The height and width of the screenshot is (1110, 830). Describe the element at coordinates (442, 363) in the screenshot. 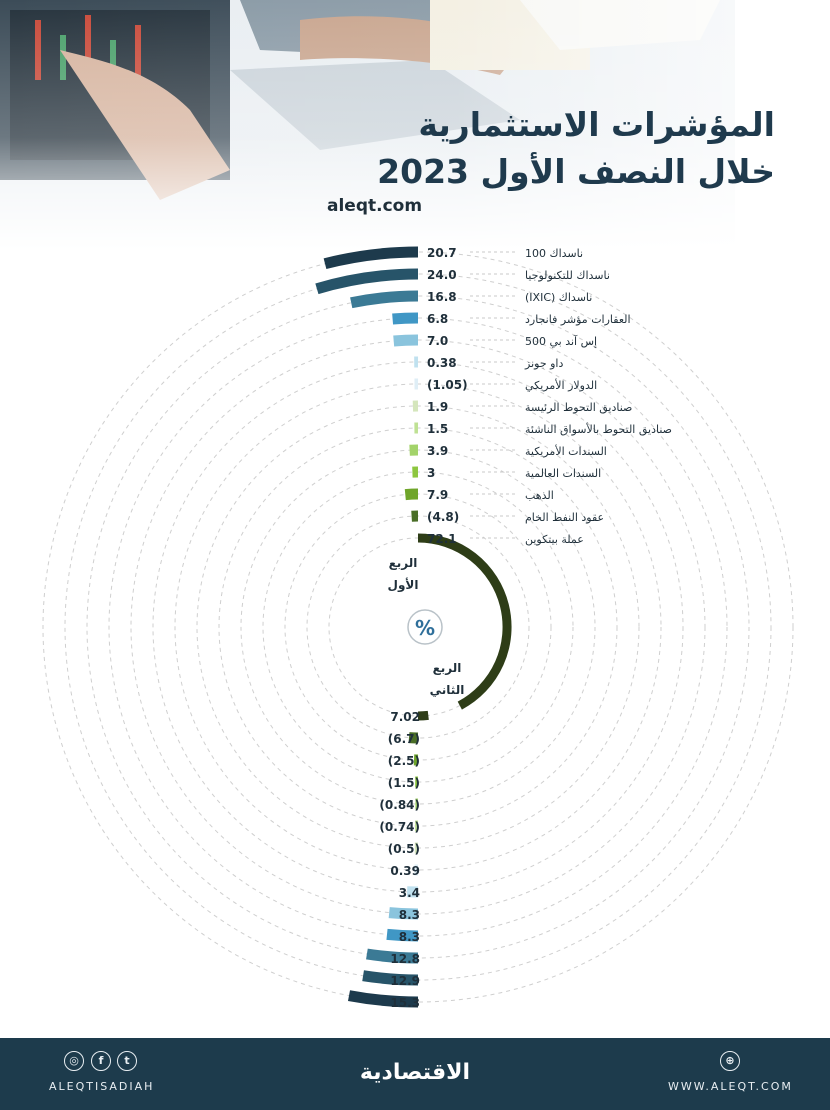

I see `q1-value-label: 0.38` at that location.